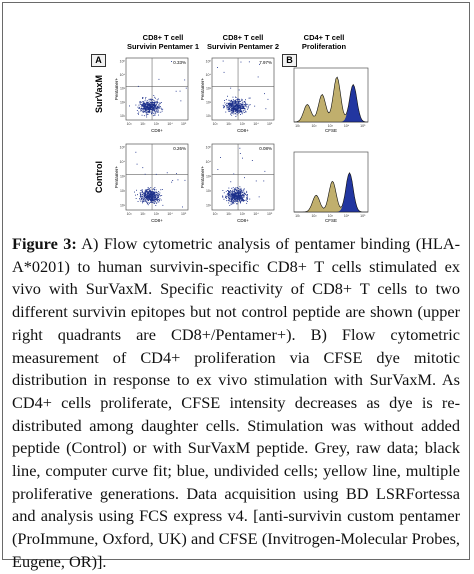 This screenshot has height=574, width=474. What do you see at coordinates (209, 61) in the screenshot?
I see `y-tick-label: 10⁵` at bounding box center [209, 61].